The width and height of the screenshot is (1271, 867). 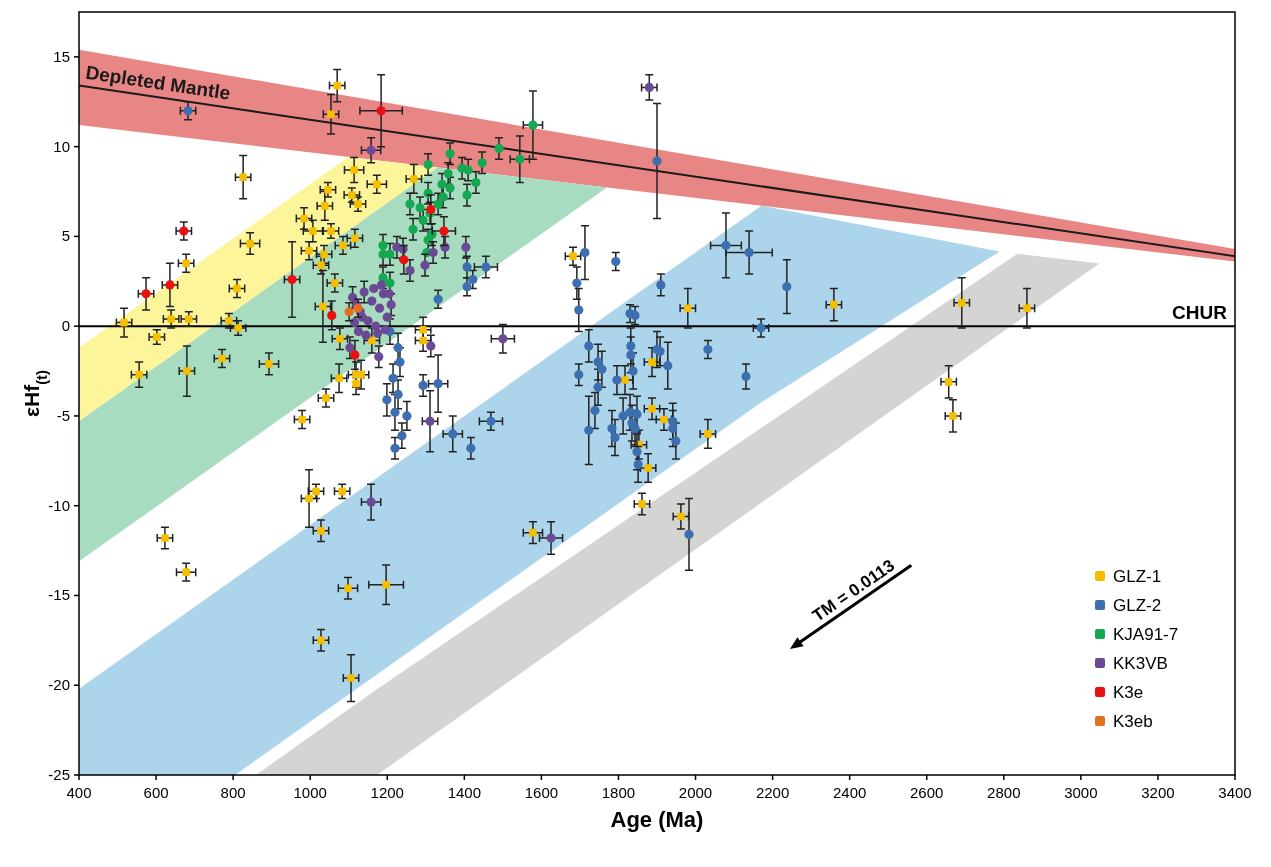 I want to click on x-tick-label: 1600, so click(x=541, y=792).